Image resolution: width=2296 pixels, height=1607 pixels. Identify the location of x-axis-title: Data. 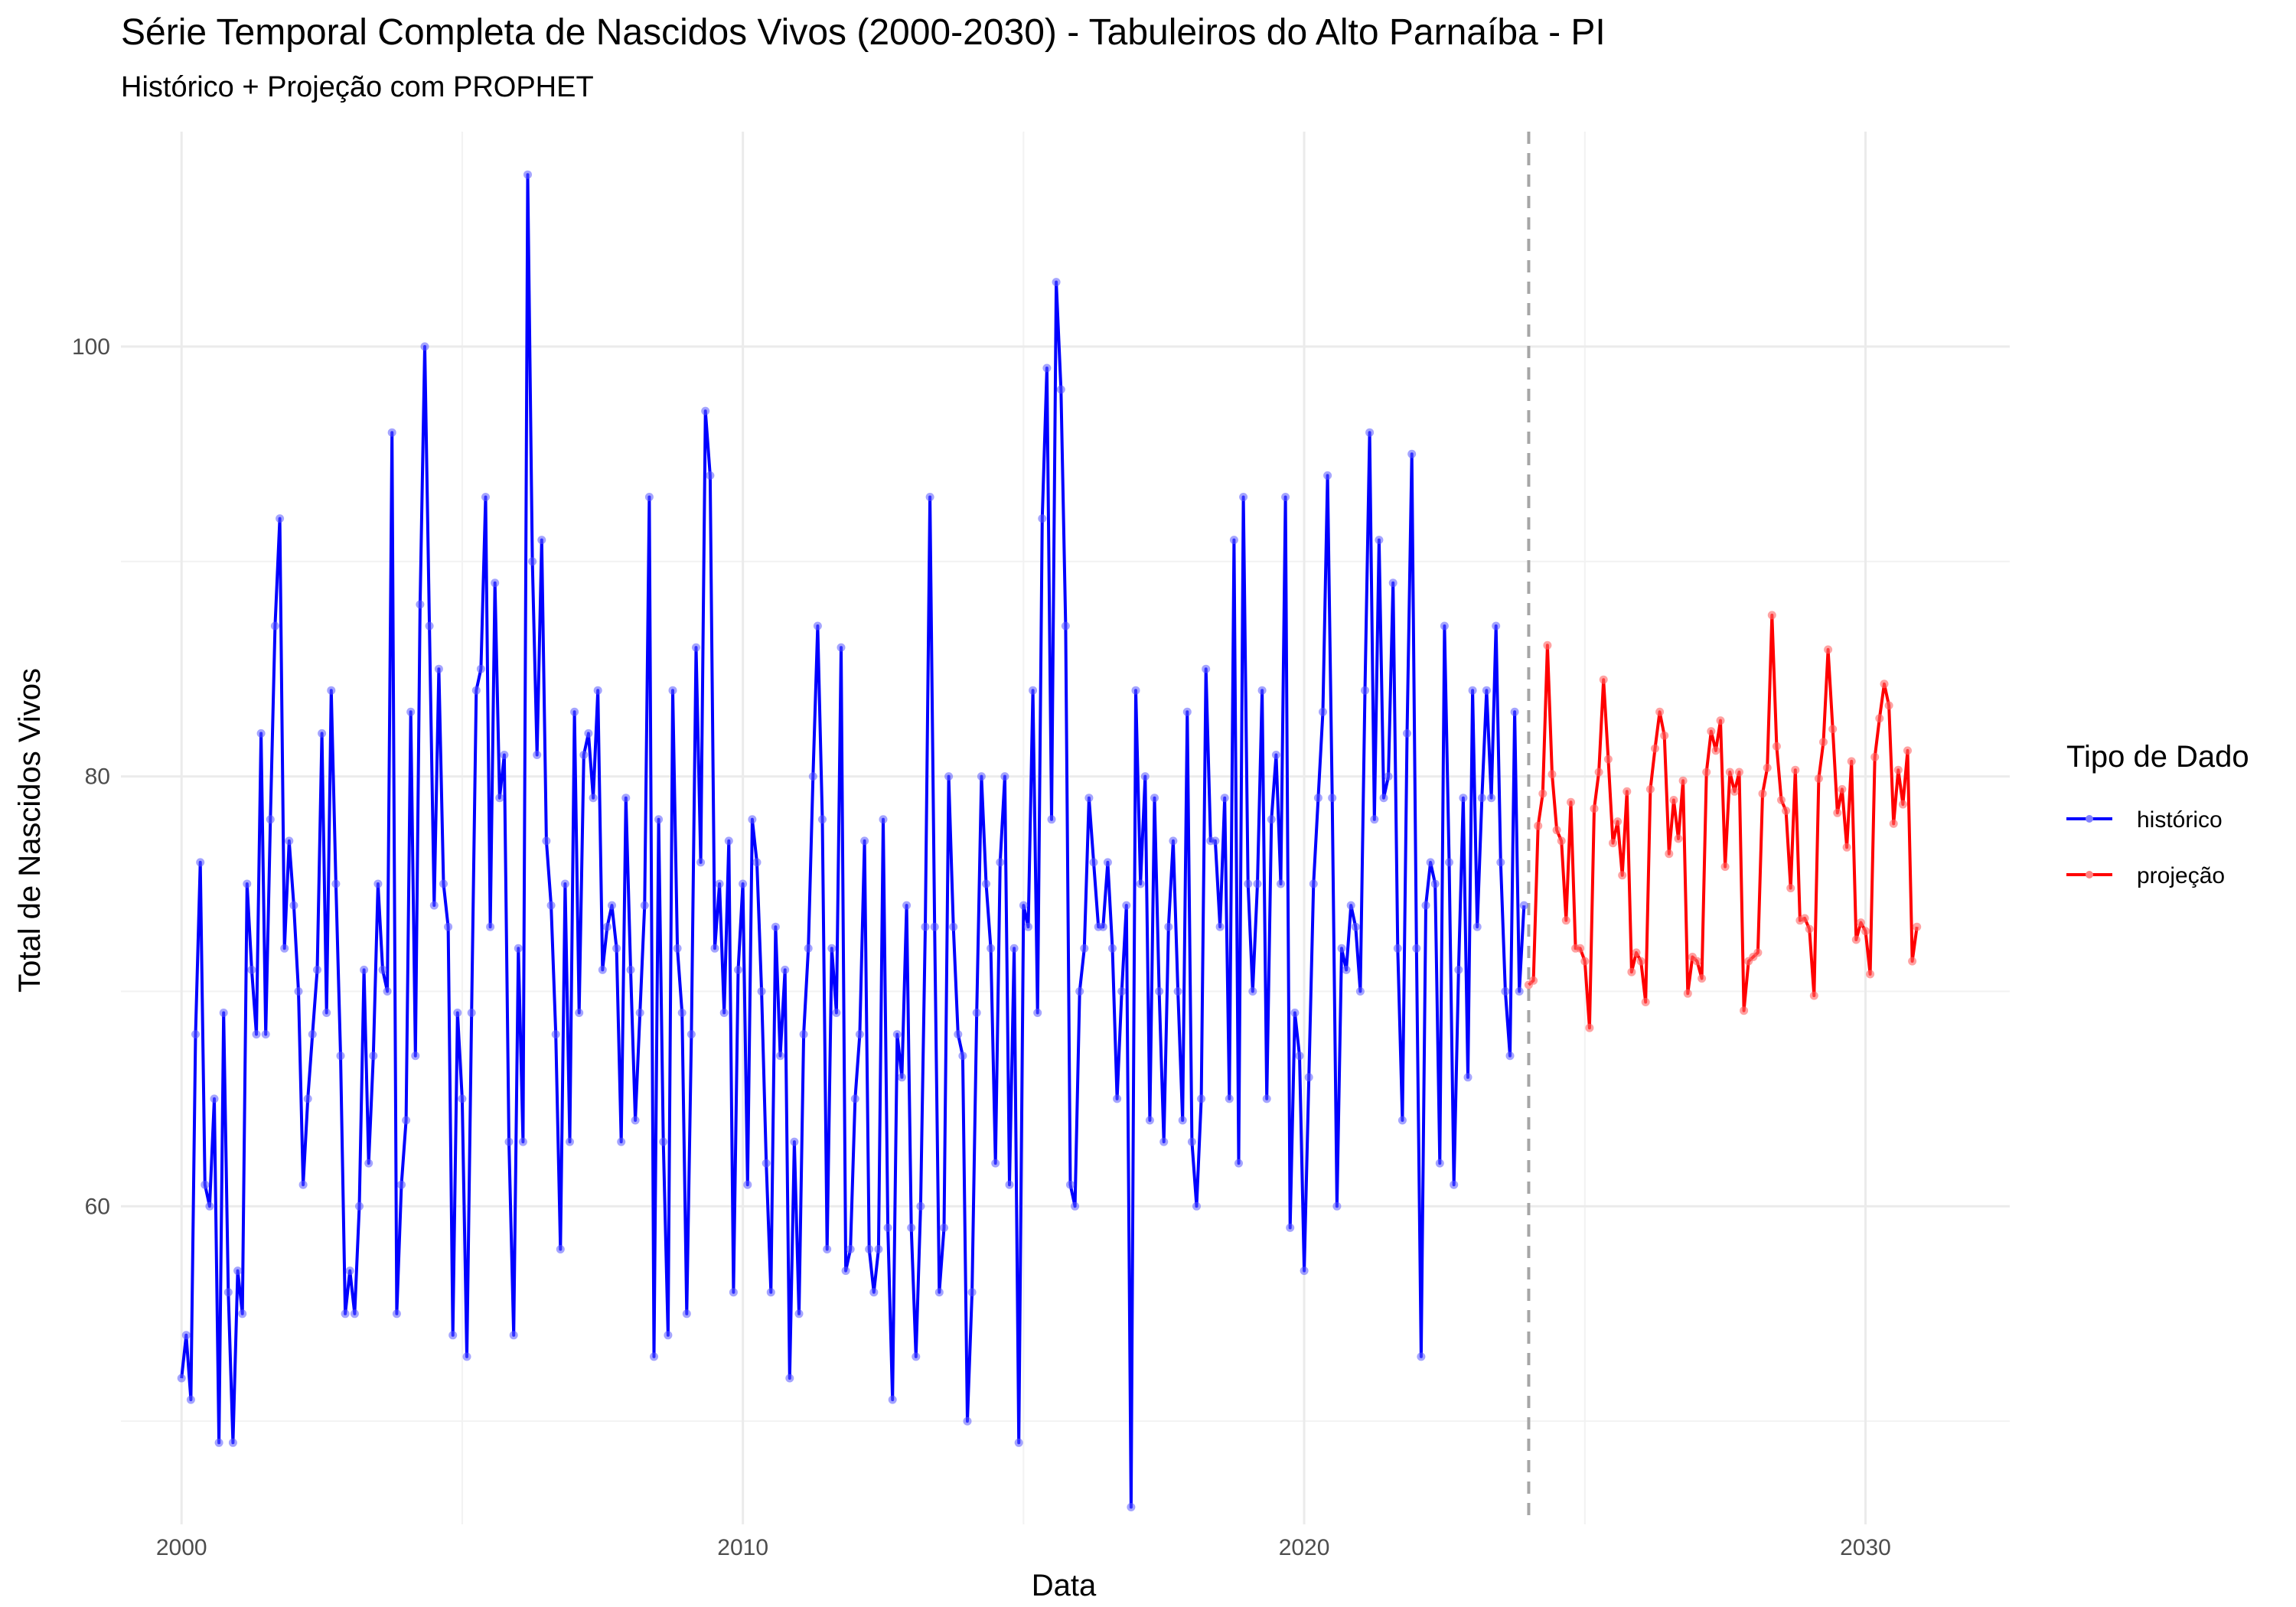
(1064, 1585).